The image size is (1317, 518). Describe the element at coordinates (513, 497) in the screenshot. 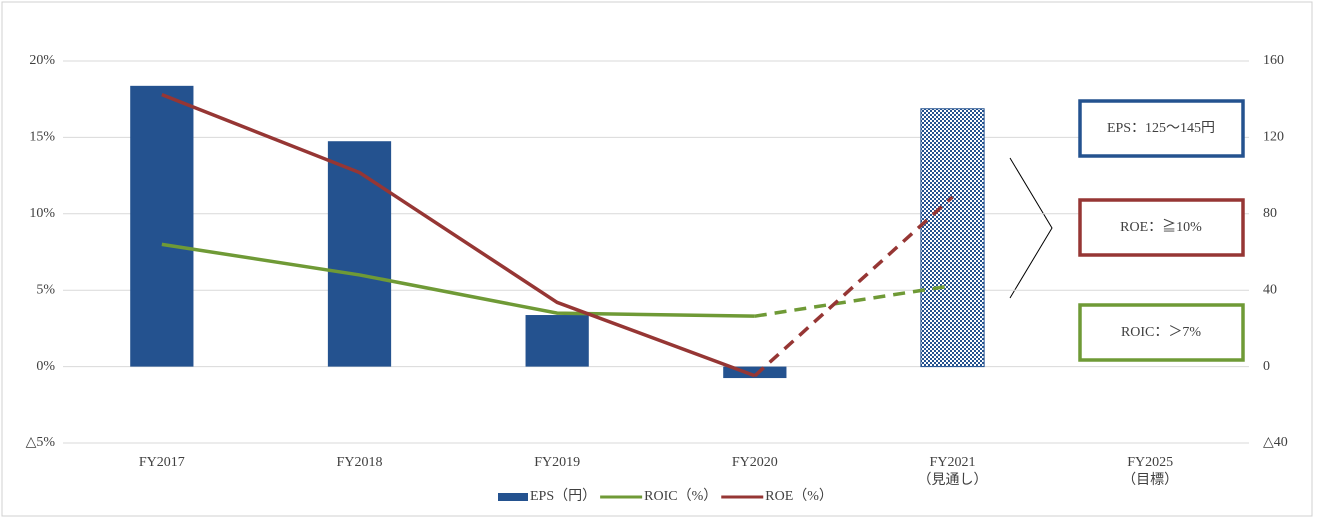

I see `legend-swatch` at that location.